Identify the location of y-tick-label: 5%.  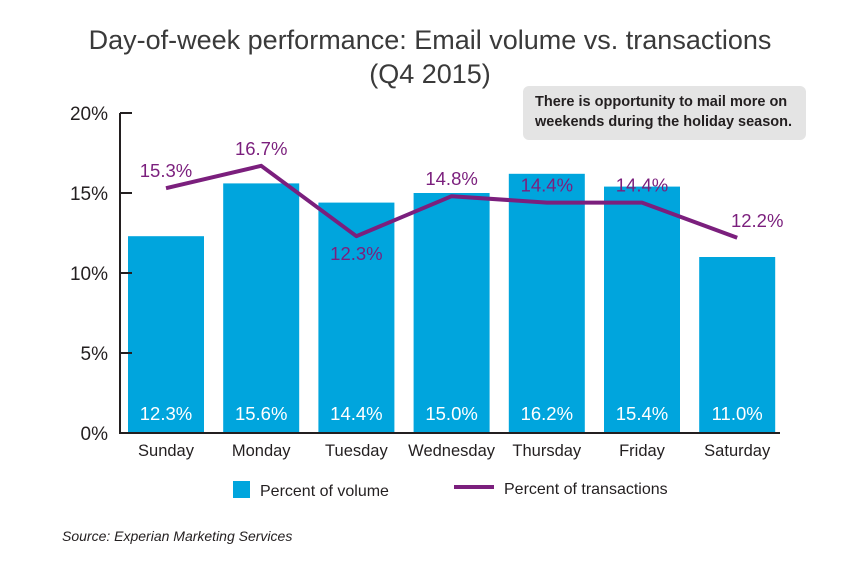
(95, 354).